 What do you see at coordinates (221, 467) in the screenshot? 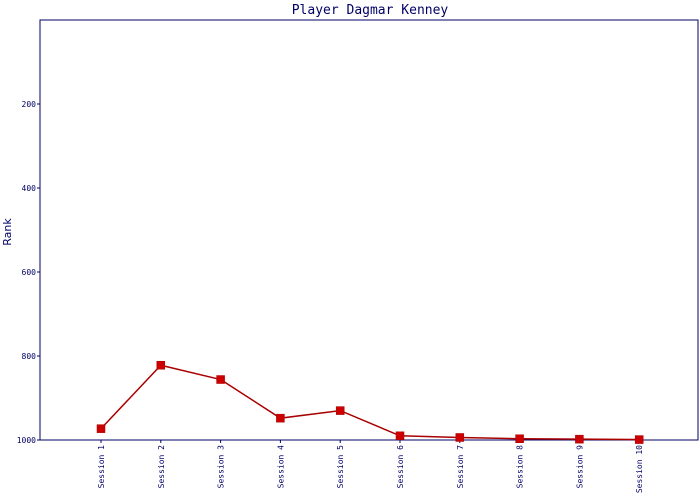
I see `x-tick-label: Session 3` at bounding box center [221, 467].